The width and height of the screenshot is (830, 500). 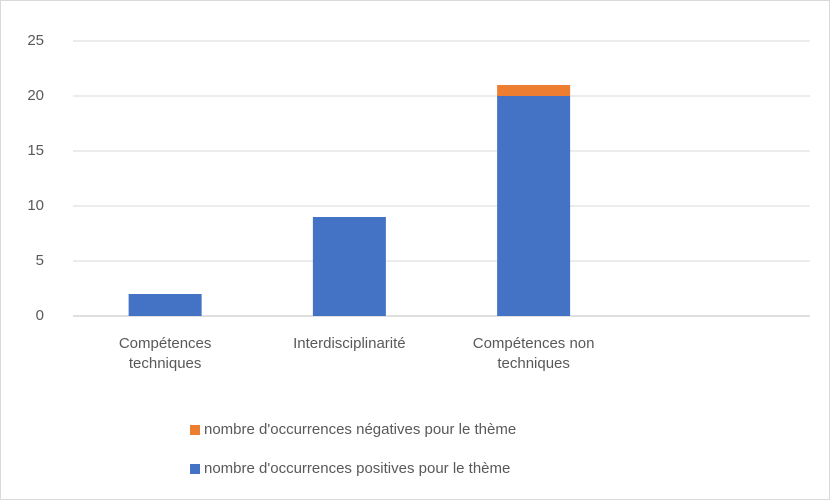 What do you see at coordinates (35, 40) in the screenshot?
I see `y-tick-label: 25` at bounding box center [35, 40].